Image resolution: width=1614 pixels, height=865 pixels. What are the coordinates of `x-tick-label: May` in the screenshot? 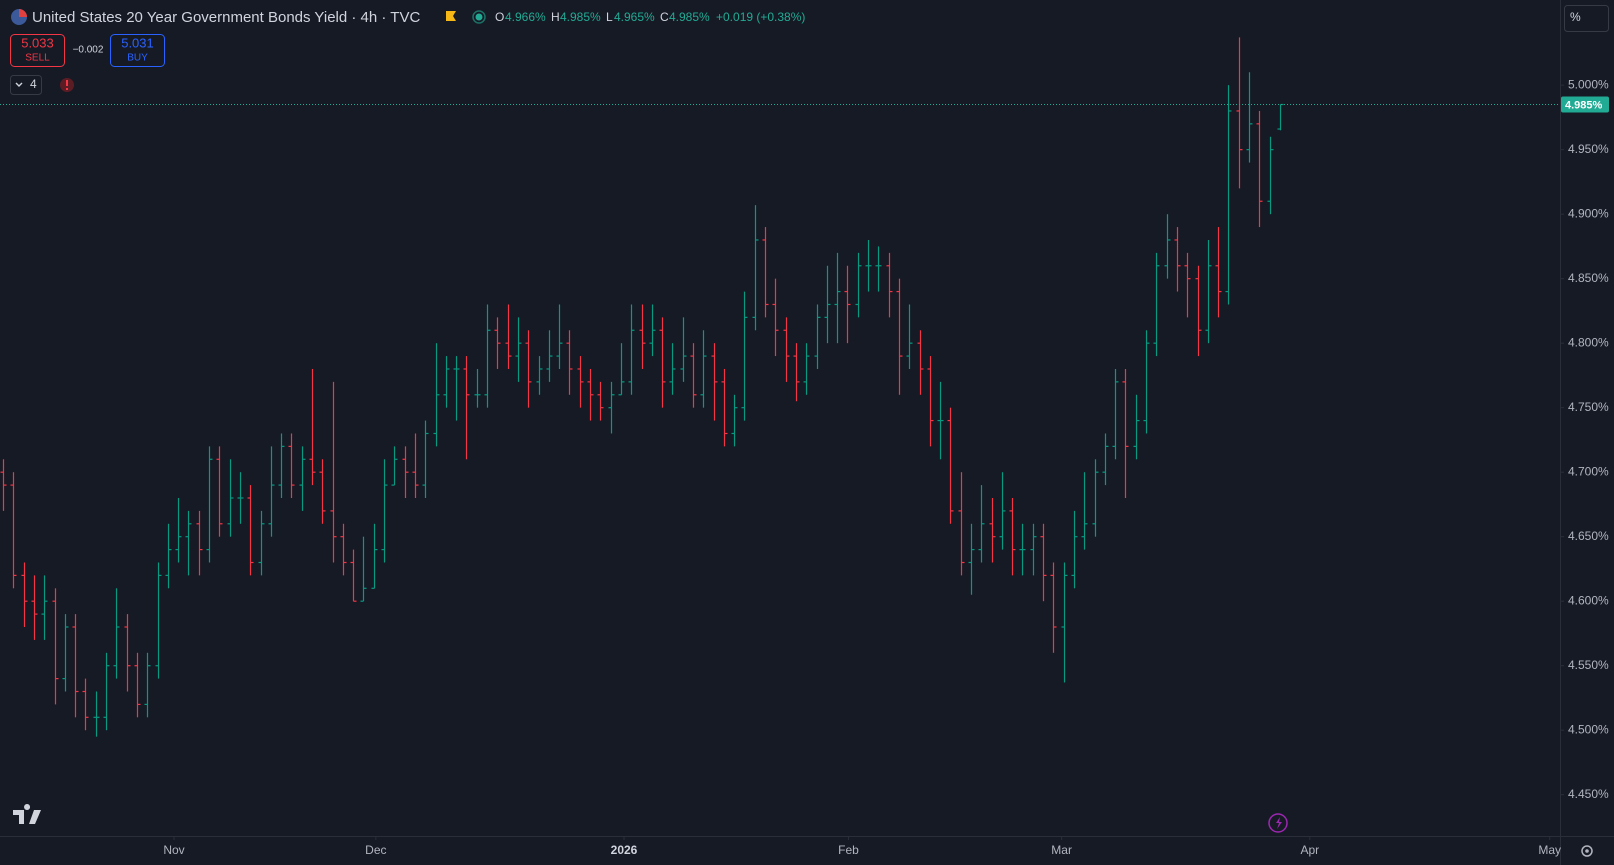 It's located at (1549, 850).